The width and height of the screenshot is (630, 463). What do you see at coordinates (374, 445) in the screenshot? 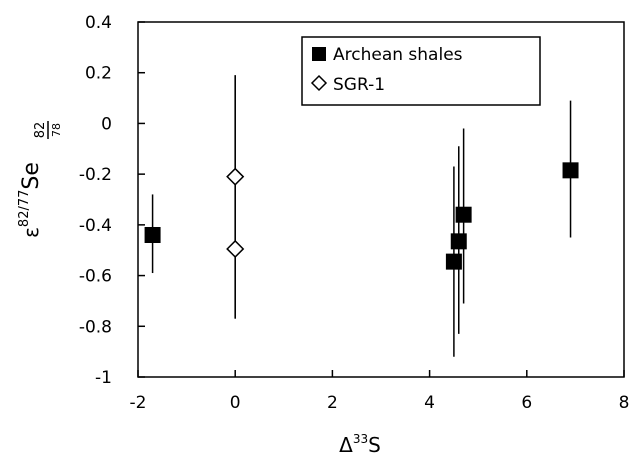
I see `x-axis-title-rest: S` at bounding box center [374, 445].